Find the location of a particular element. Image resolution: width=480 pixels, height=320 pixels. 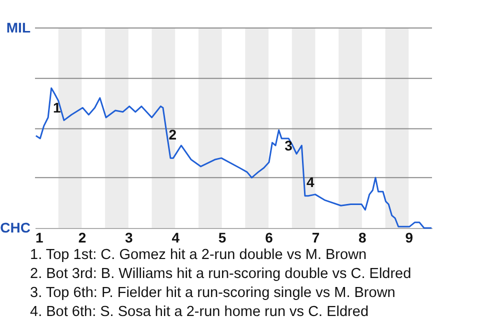

annotation: 3 is located at coordinates (288, 145).